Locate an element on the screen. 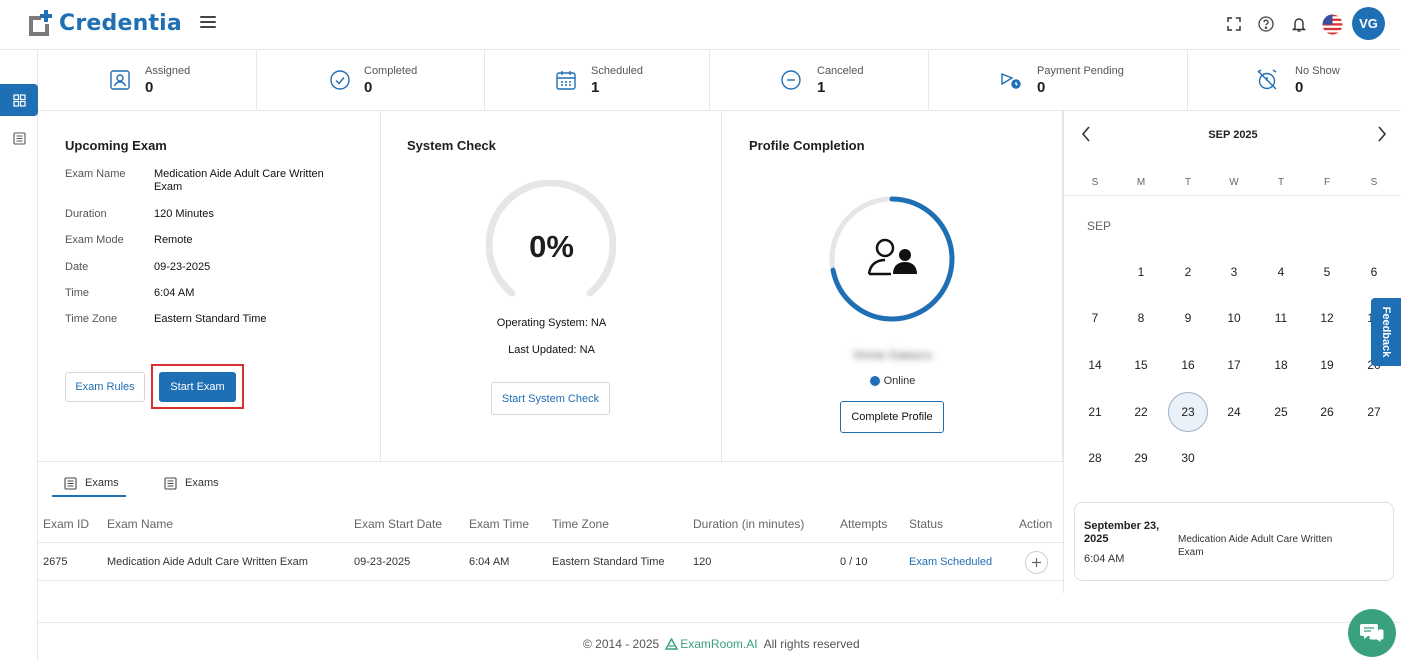  exam-name-value: Medication Aide Adult Care Written Exam is located at coordinates (239, 180).